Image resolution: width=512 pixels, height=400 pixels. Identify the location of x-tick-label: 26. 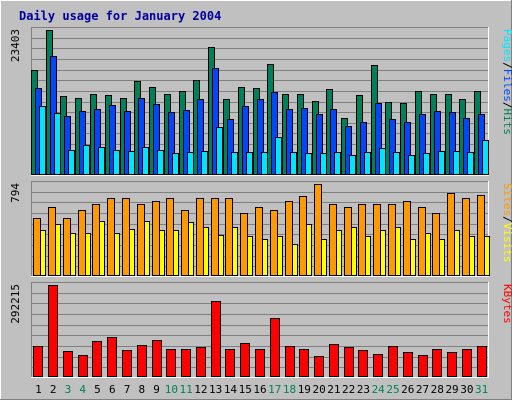
(407, 389).